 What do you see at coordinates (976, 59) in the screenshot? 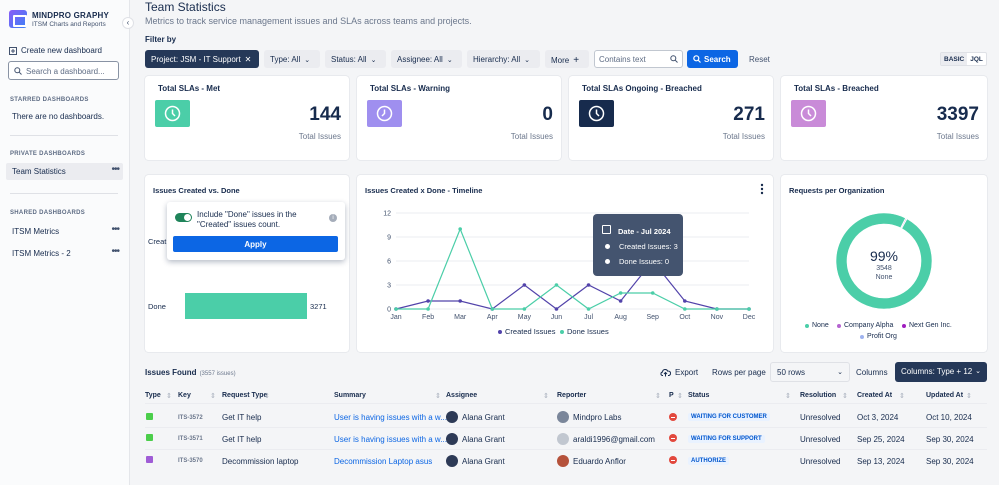
I see `jql-mode-button: JQL` at bounding box center [976, 59].